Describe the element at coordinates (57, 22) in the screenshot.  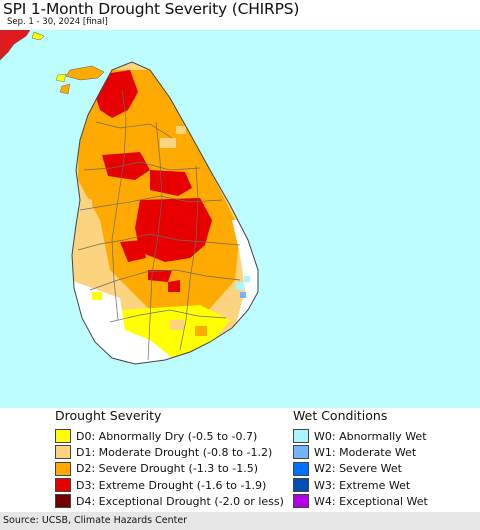
I see `date-subtitle: Sep. 1 - 30, 2024 [final]` at that location.